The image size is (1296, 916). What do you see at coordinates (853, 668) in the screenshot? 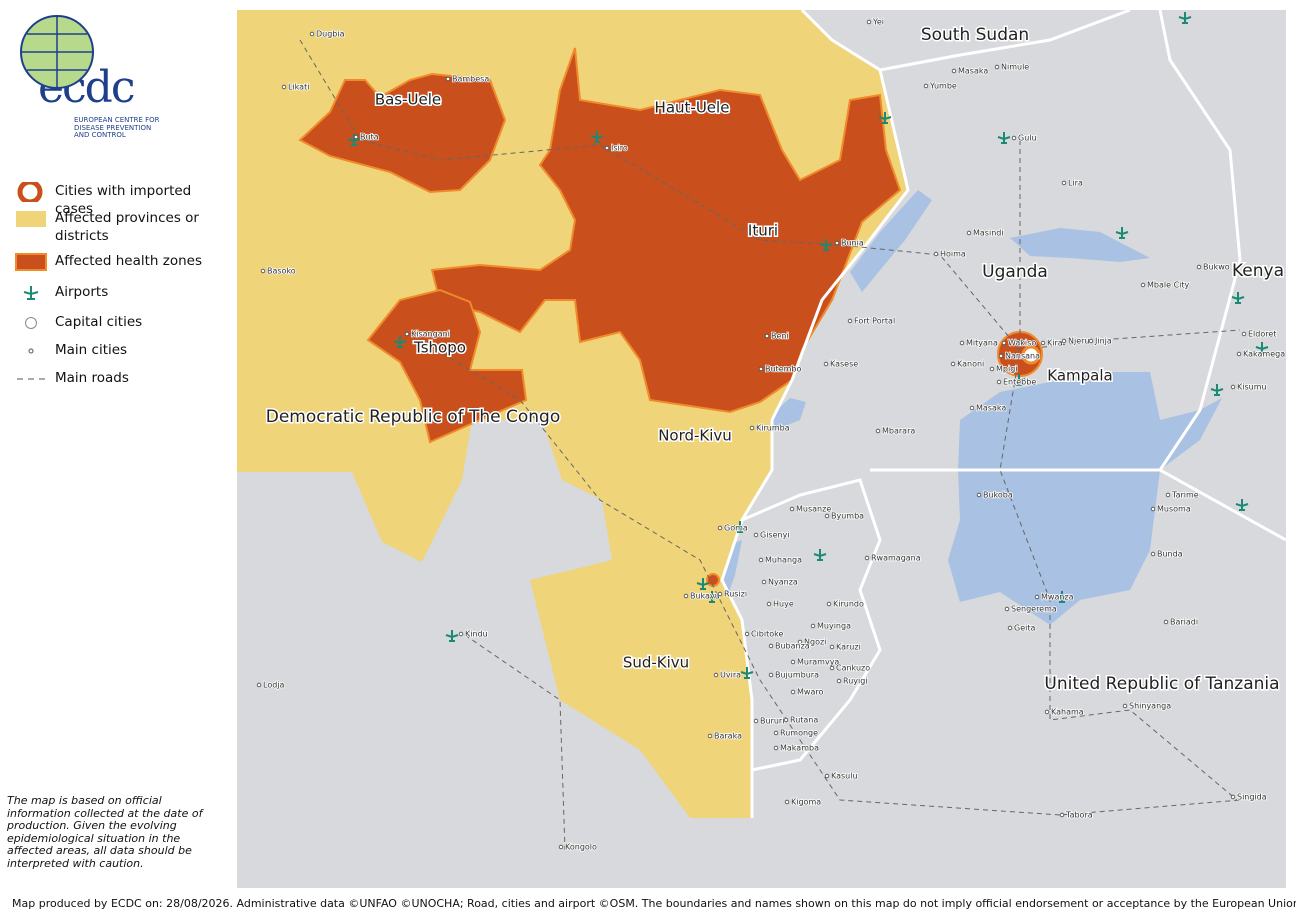
I see `city-label: Cankuzo` at bounding box center [853, 668].